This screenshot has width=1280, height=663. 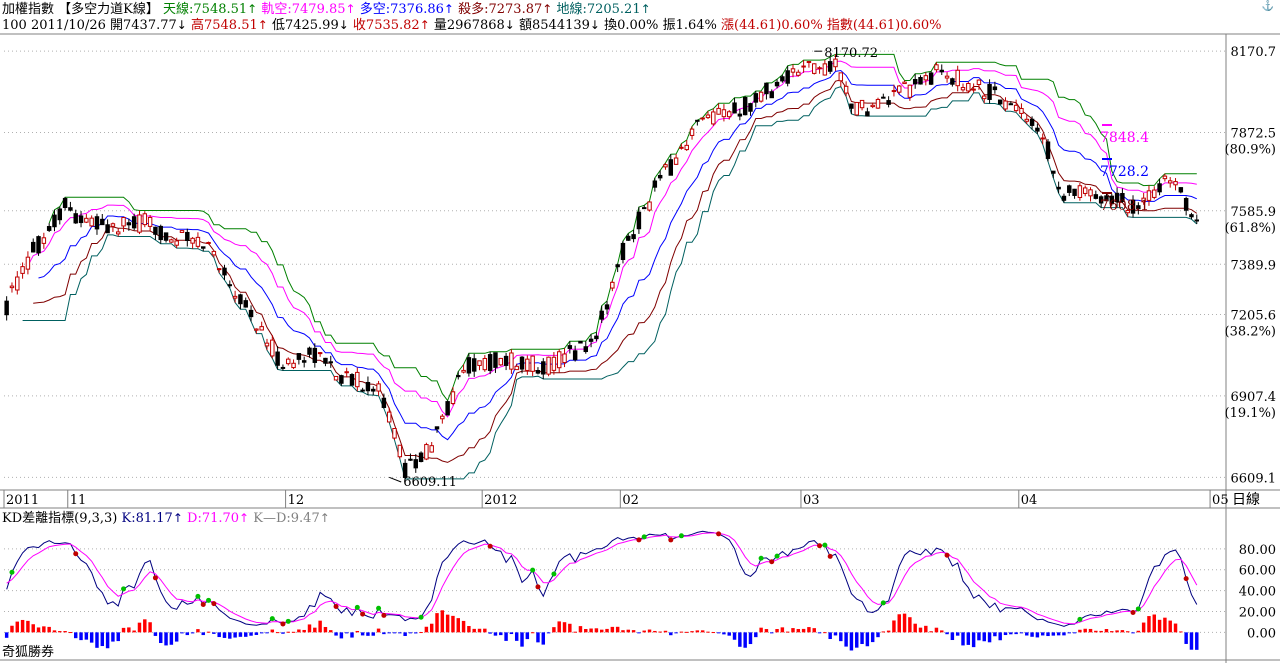 I want to click on time-axis-label: 2011, so click(x=22, y=500).